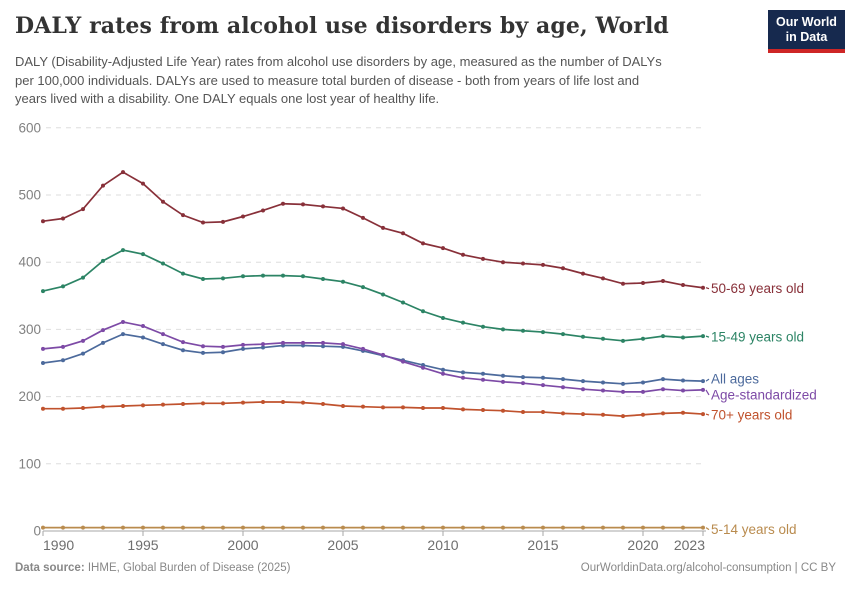 This screenshot has height=600, width=850. I want to click on series-label-age-standardized: Age-standardized, so click(764, 394).